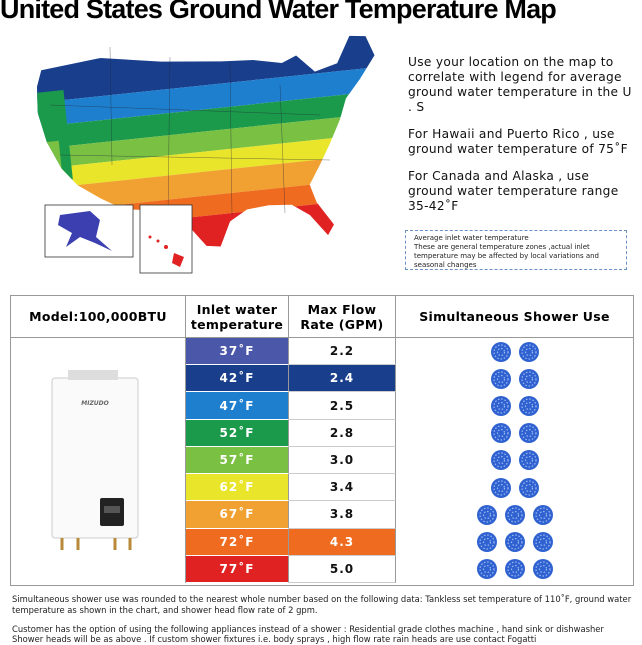 Image resolution: width=642 pixels, height=645 pixels. What do you see at coordinates (237, 379) in the screenshot?
I see `temperature-cell: 42˚F` at bounding box center [237, 379].